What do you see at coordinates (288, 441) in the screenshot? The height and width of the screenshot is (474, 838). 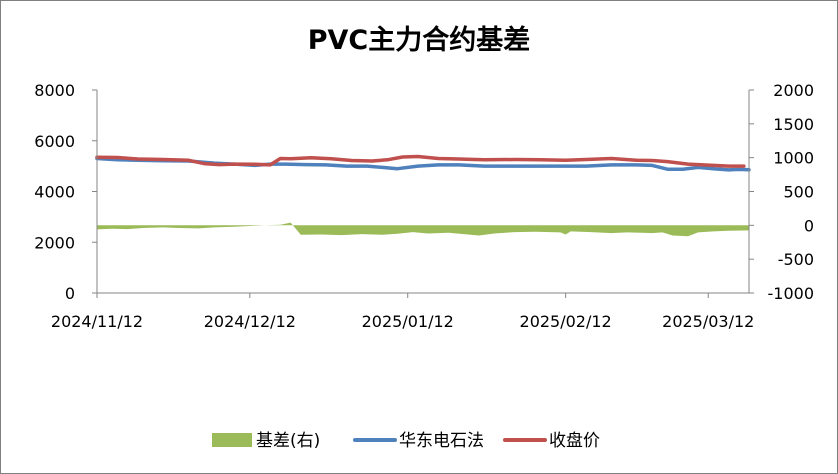 I see `legend-label: 基差(右)` at bounding box center [288, 441].